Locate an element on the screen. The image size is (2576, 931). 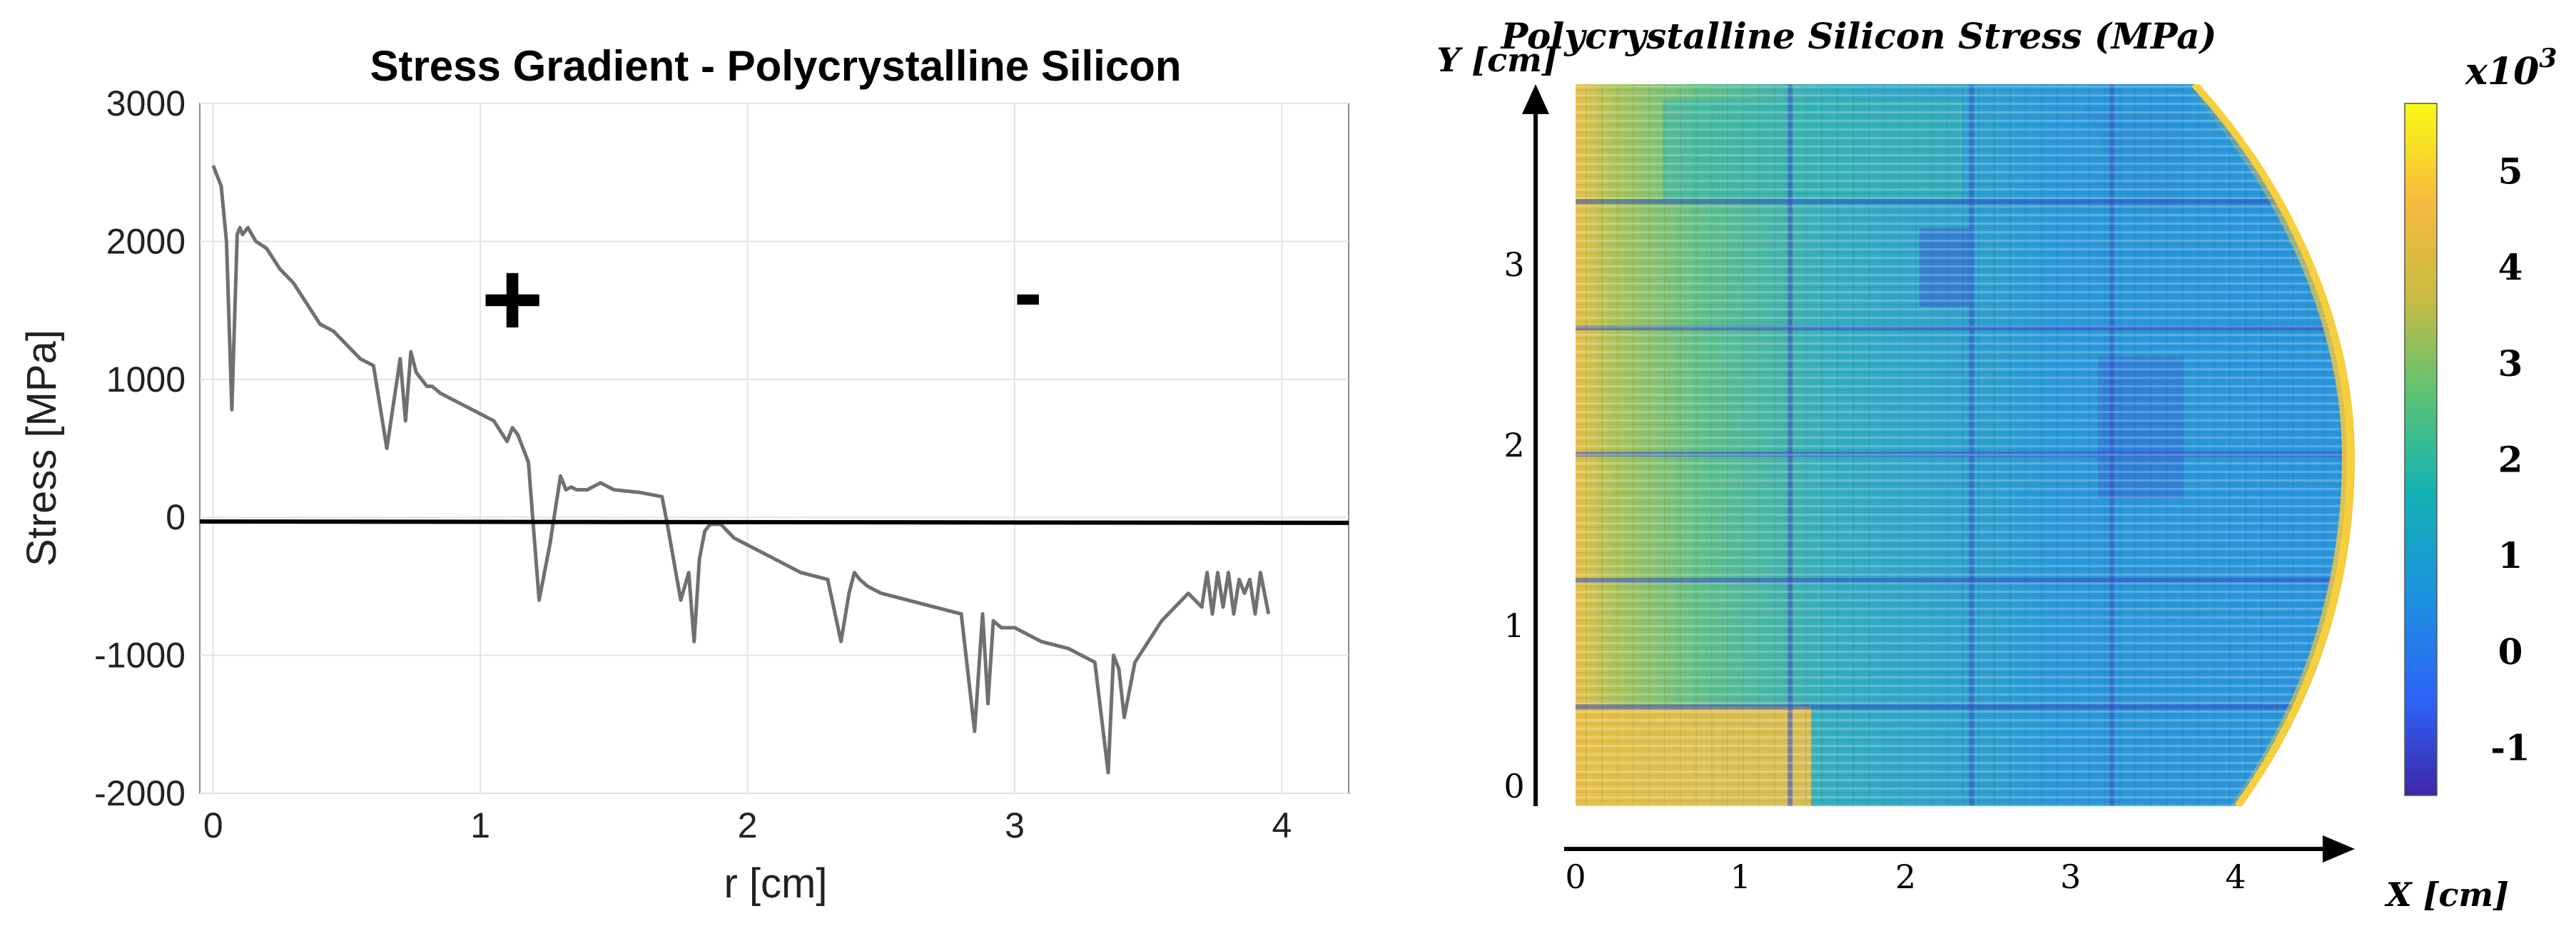
x-tick-labels: 0 1 2 3 4 is located at coordinates (747, 825).